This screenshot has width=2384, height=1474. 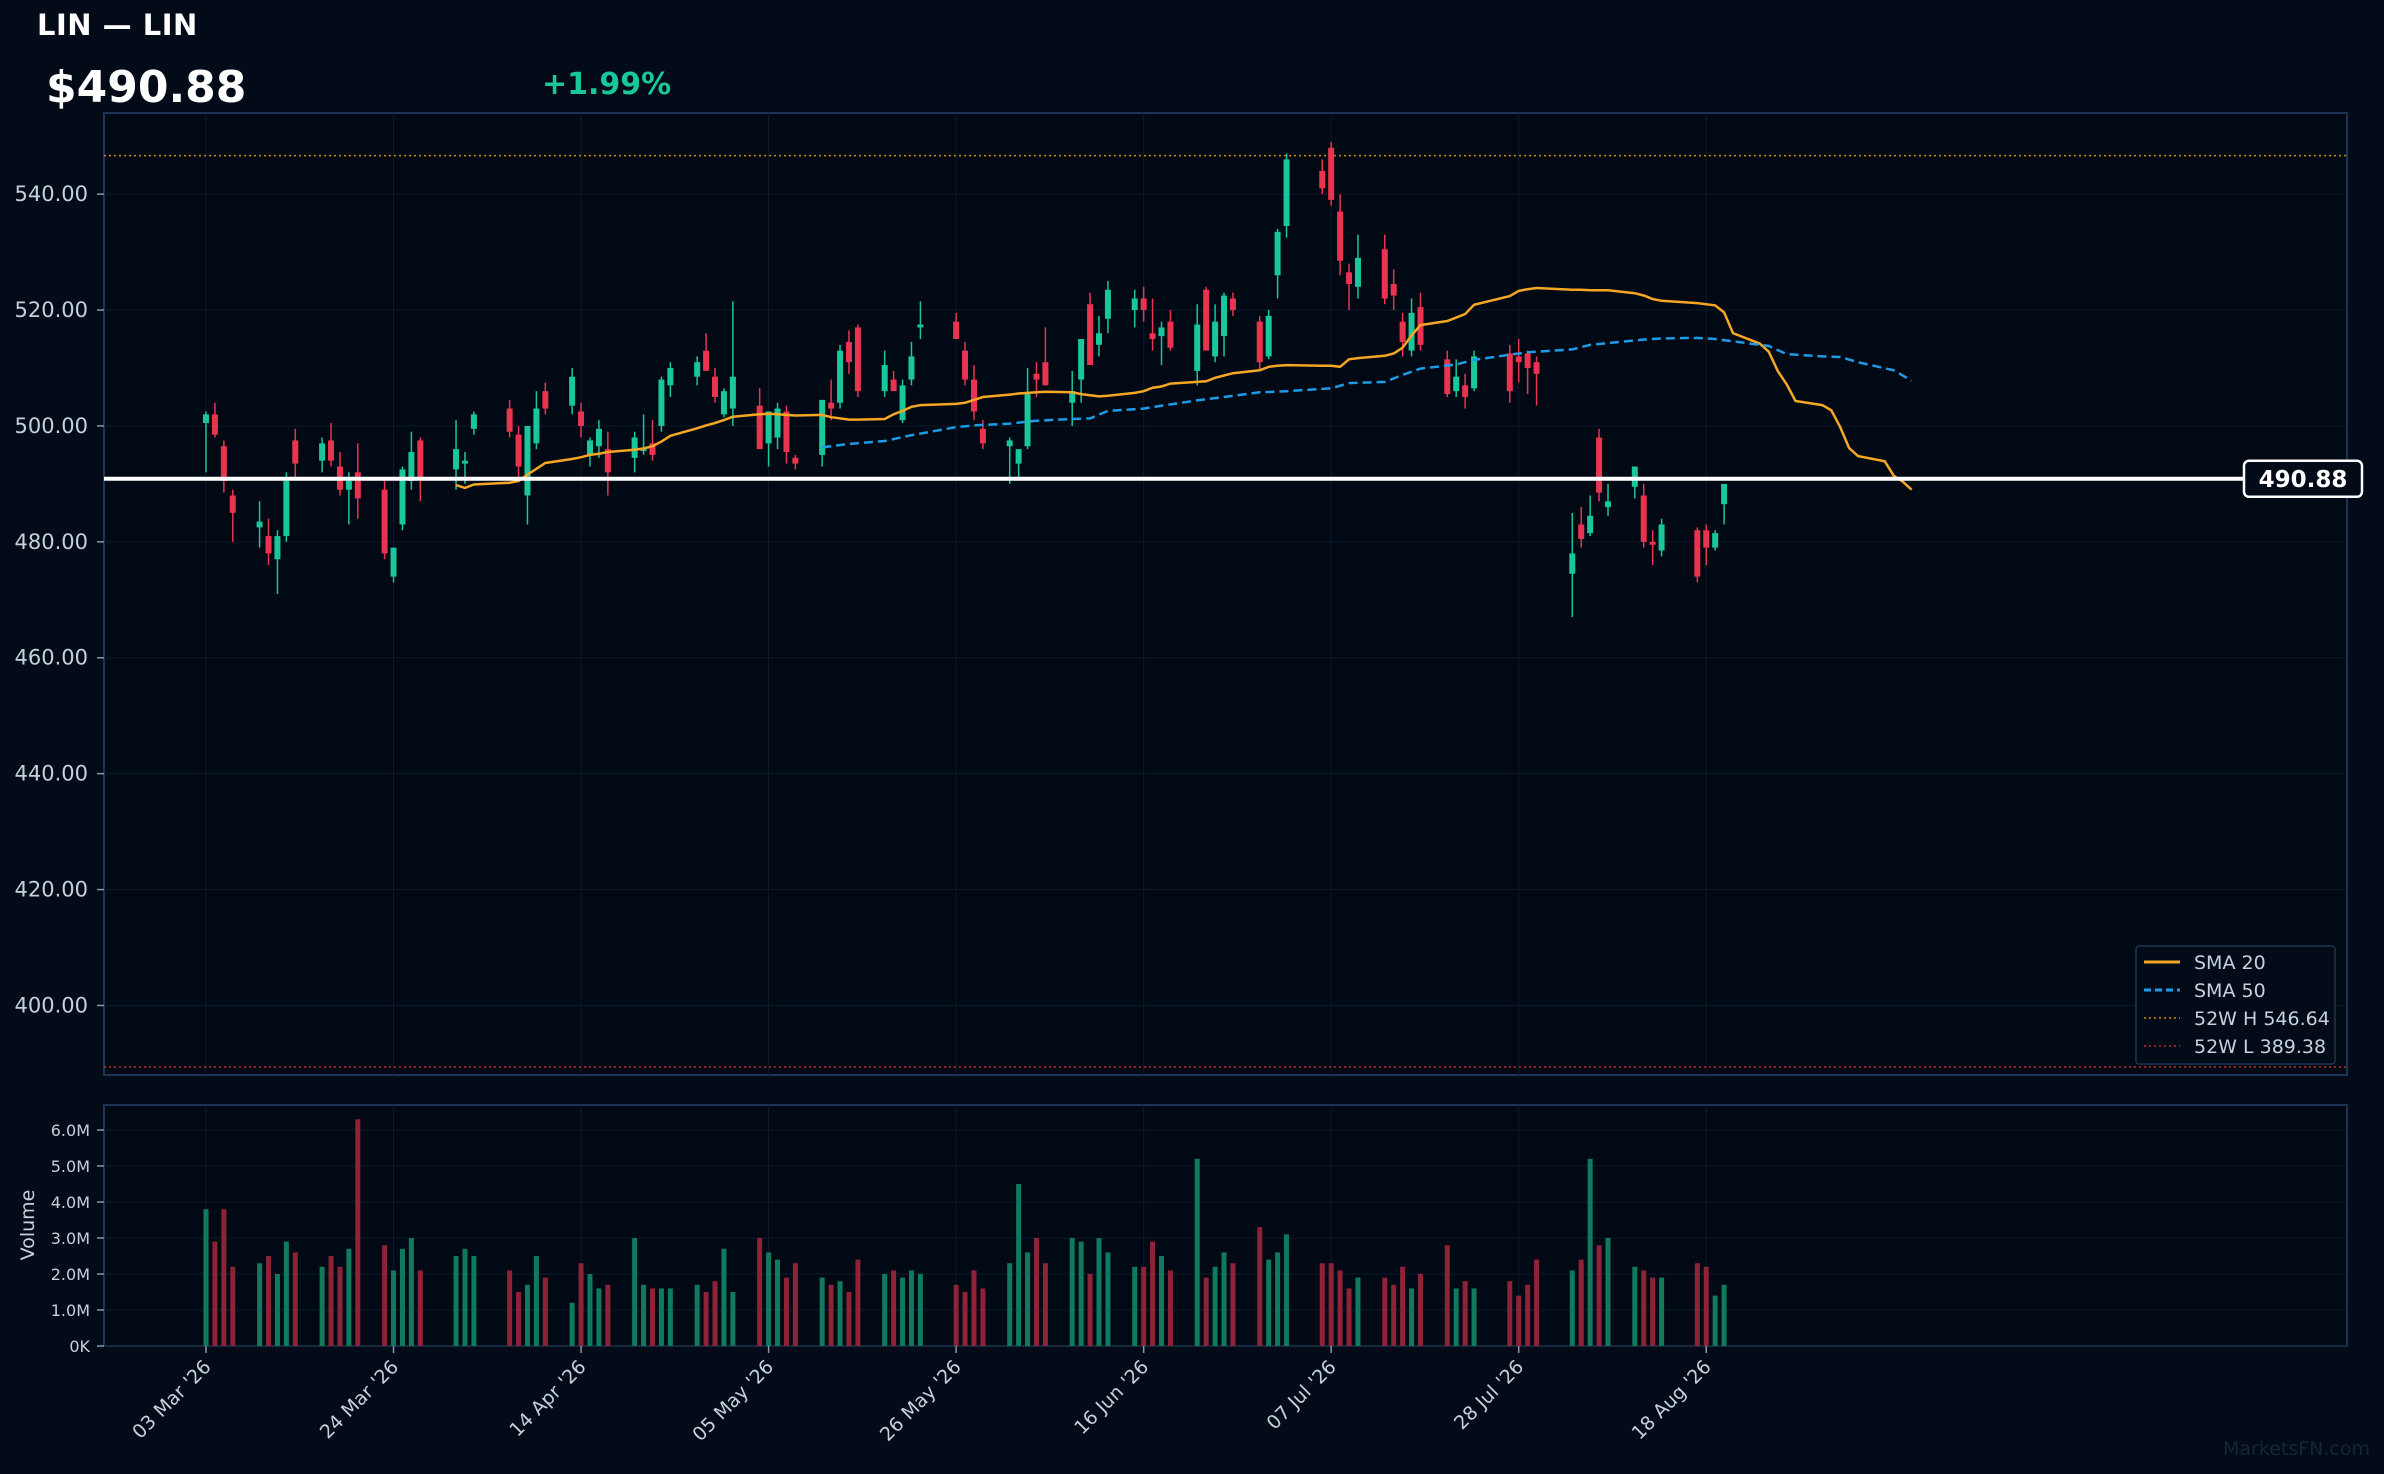 What do you see at coordinates (51, 1005) in the screenshot?
I see `y-tick-label: 400.00` at bounding box center [51, 1005].